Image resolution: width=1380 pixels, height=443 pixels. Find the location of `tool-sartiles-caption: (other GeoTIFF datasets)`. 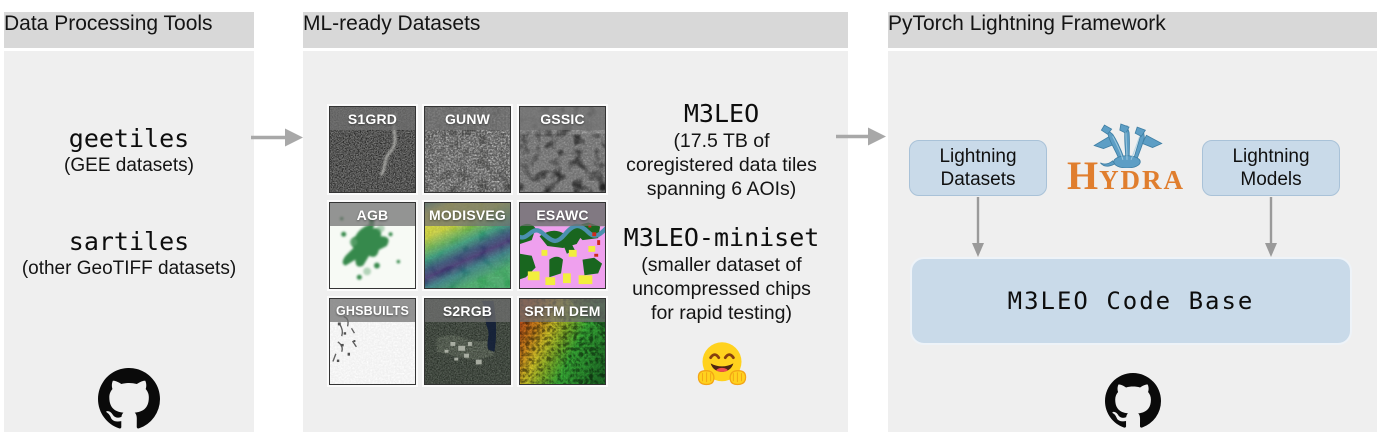

tool-sartiles-caption: (other GeoTIFF datasets) is located at coordinates (129, 268).